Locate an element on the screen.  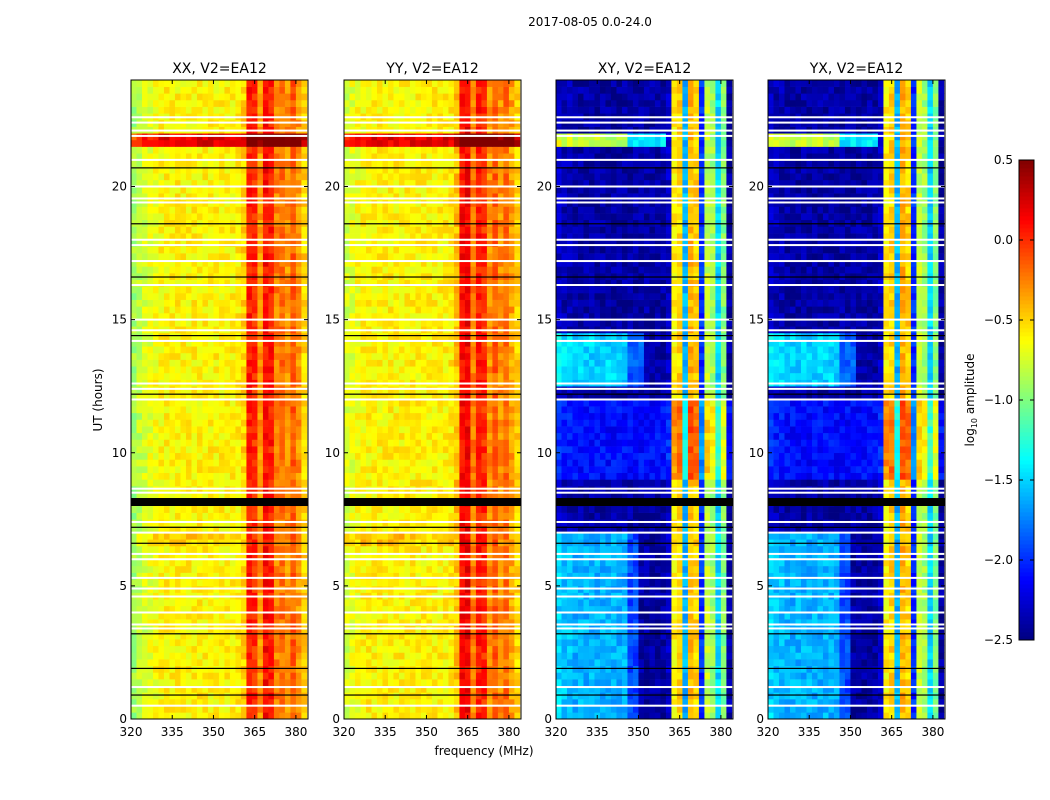
x-tick-label: 335 is located at coordinates (172, 732).